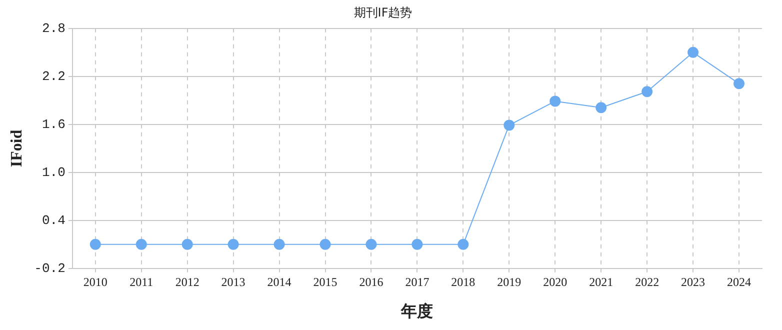  I want to click on x-tick-label: 2018, so click(463, 281).